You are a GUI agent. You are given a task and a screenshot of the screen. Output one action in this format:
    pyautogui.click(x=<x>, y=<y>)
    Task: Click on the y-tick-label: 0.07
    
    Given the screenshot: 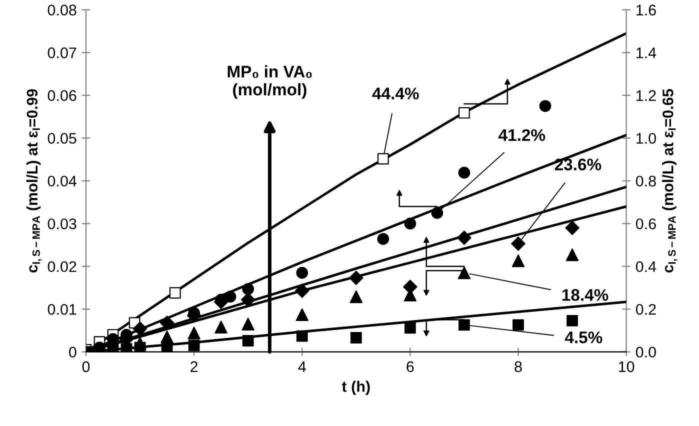 What is the action you would take?
    pyautogui.click(x=62, y=52)
    